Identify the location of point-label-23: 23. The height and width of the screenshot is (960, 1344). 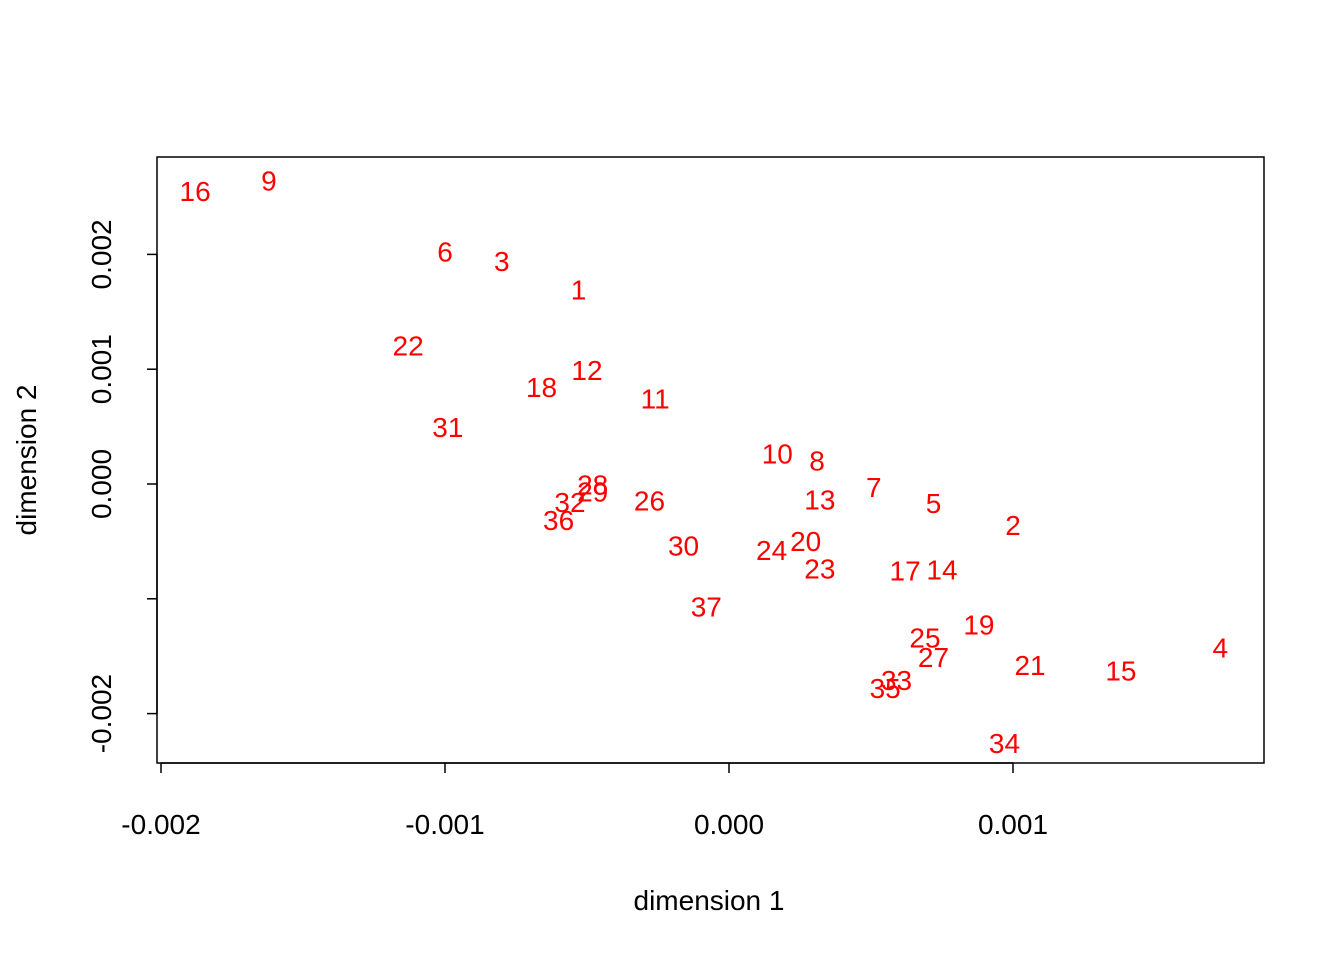
(819, 568).